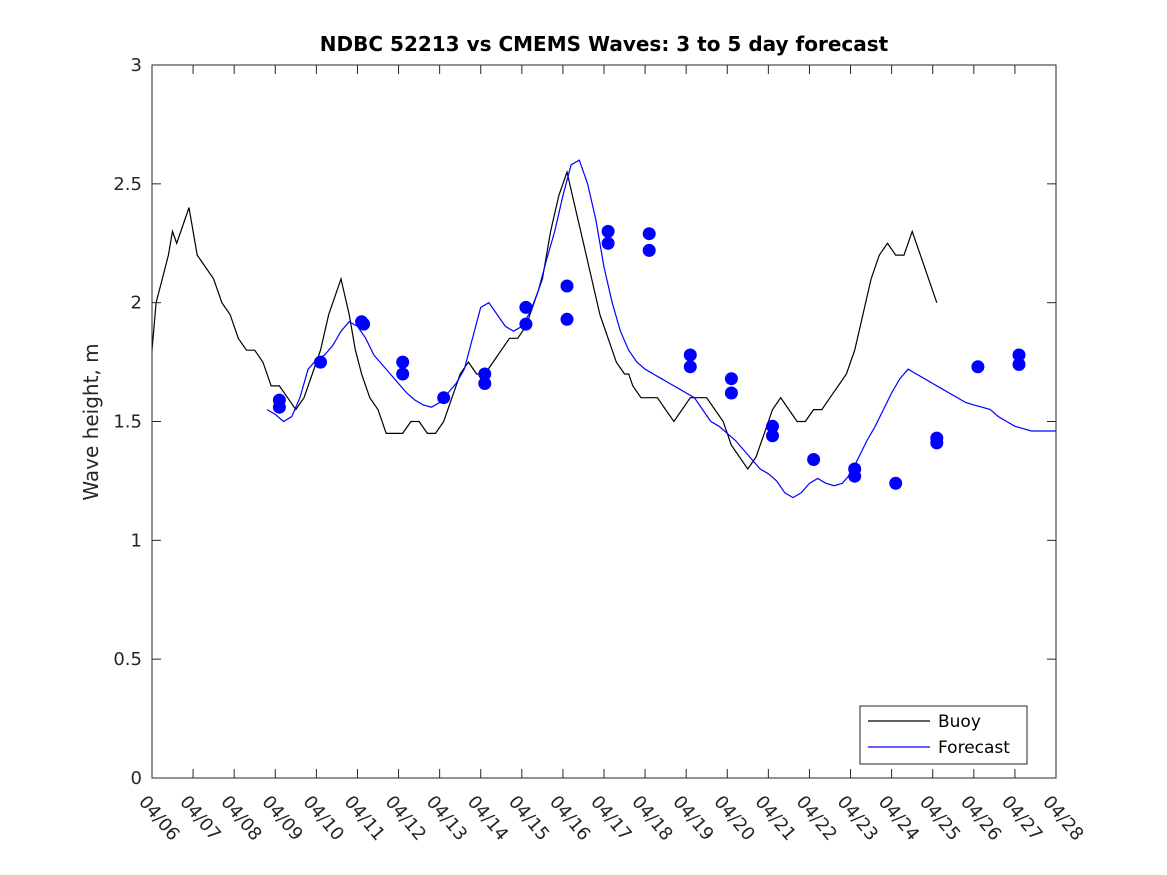 The image size is (1167, 875). I want to click on legend-box, so click(943, 735).